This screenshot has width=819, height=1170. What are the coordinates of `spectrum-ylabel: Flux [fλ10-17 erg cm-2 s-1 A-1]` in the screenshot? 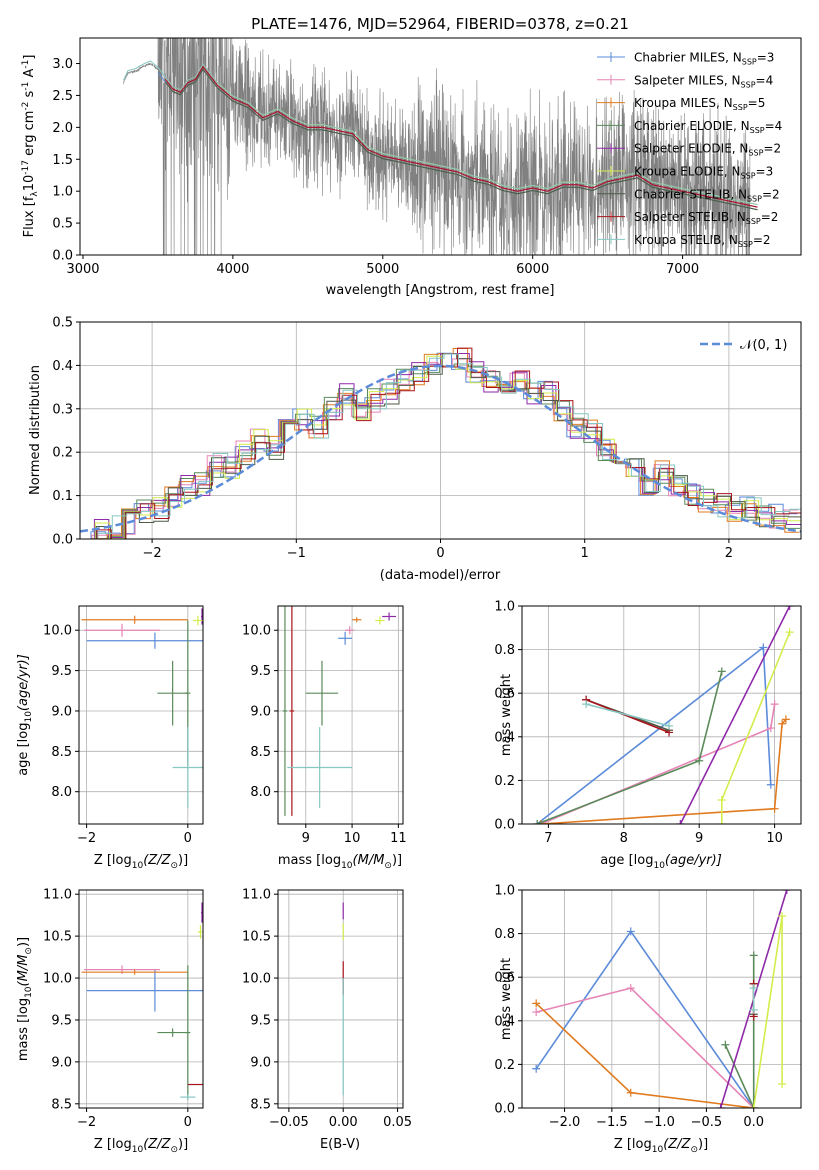 It's located at (30, 146).